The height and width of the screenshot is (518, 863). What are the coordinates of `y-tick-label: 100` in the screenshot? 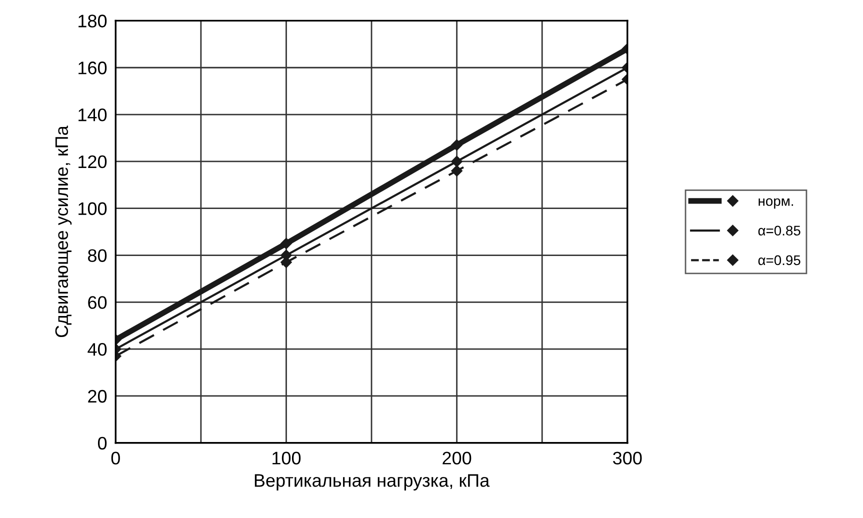 It's located at (92, 209).